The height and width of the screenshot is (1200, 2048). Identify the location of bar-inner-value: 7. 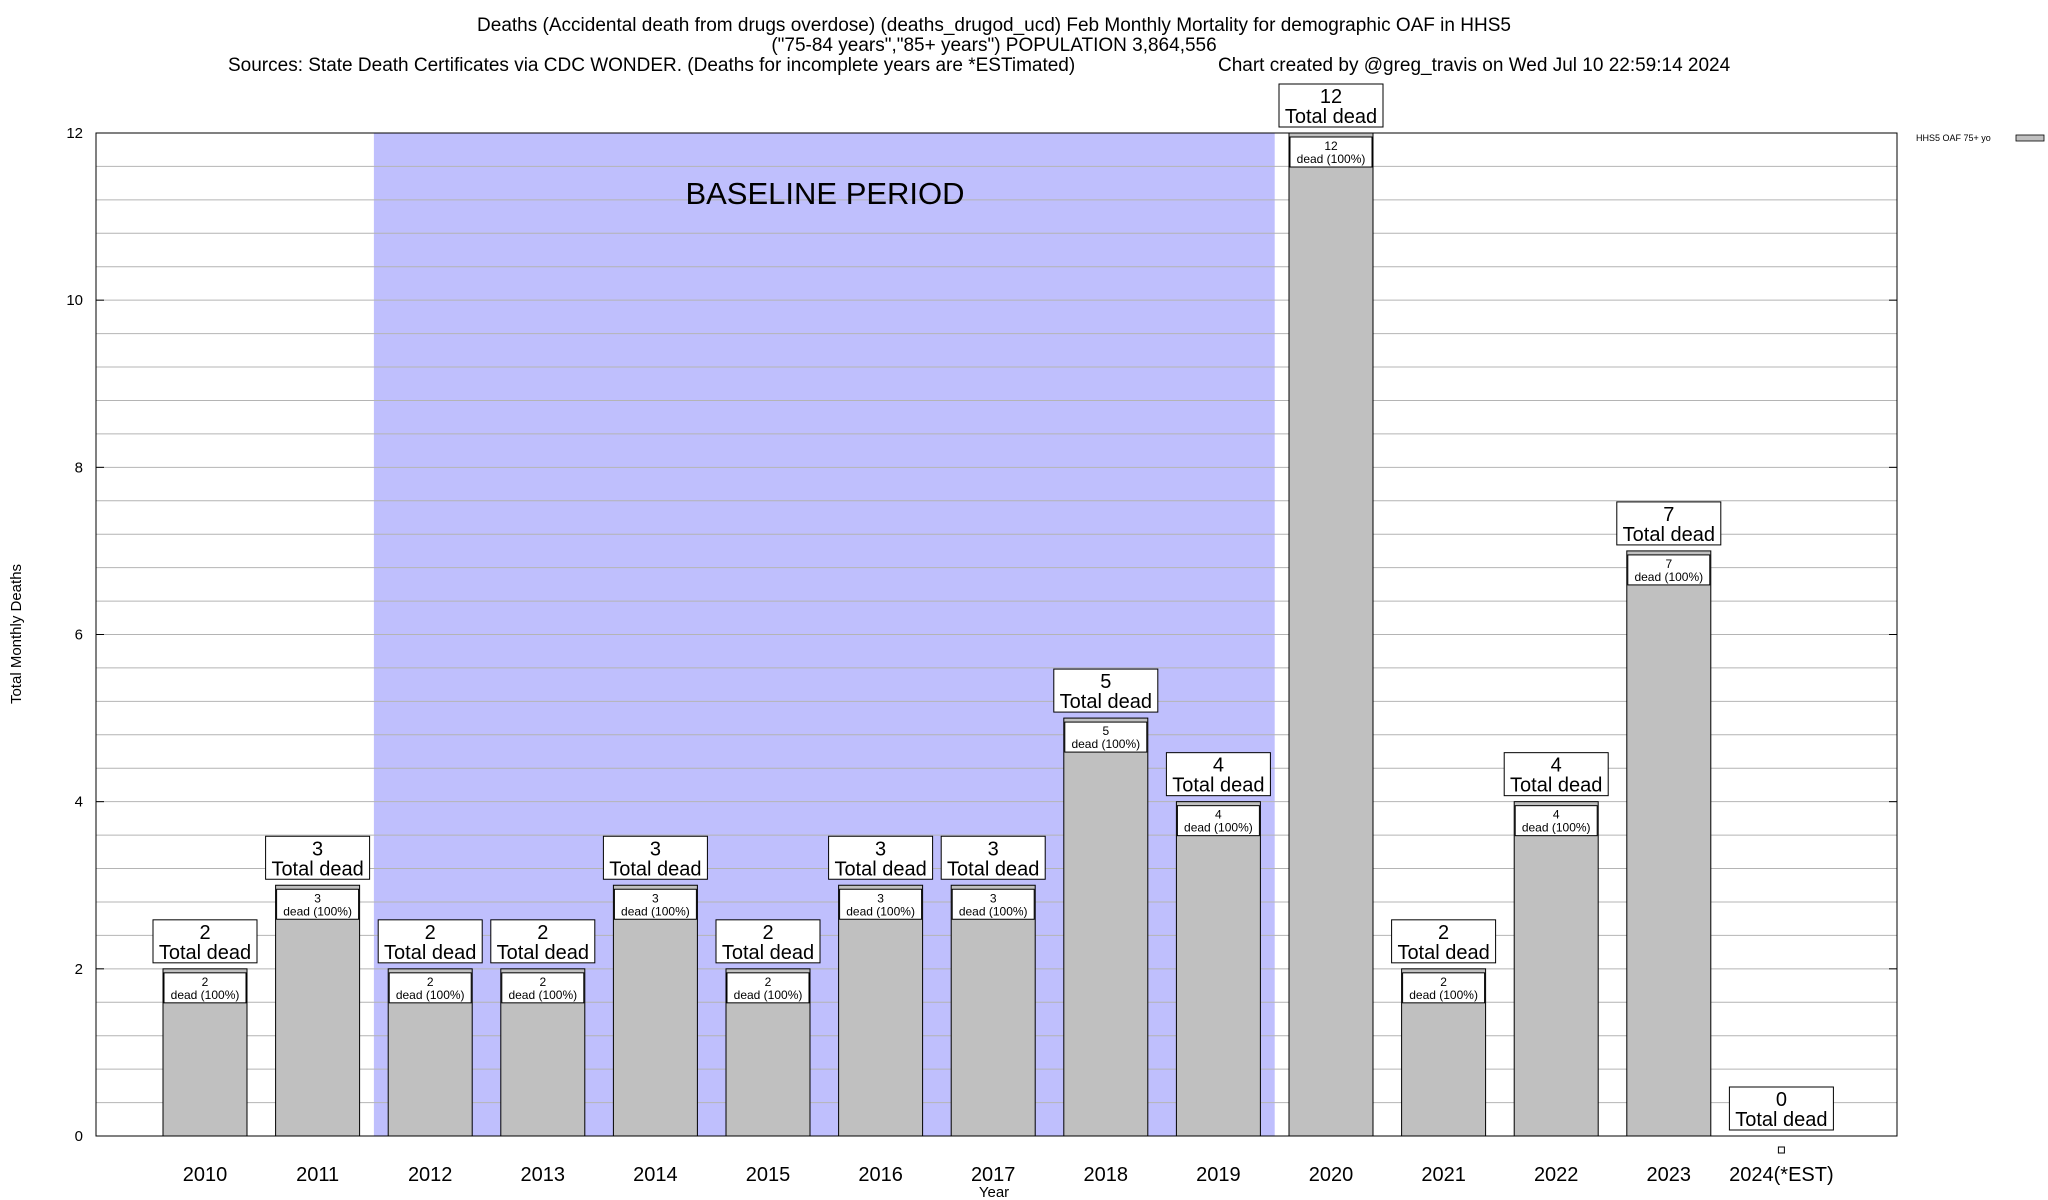
(1668, 564).